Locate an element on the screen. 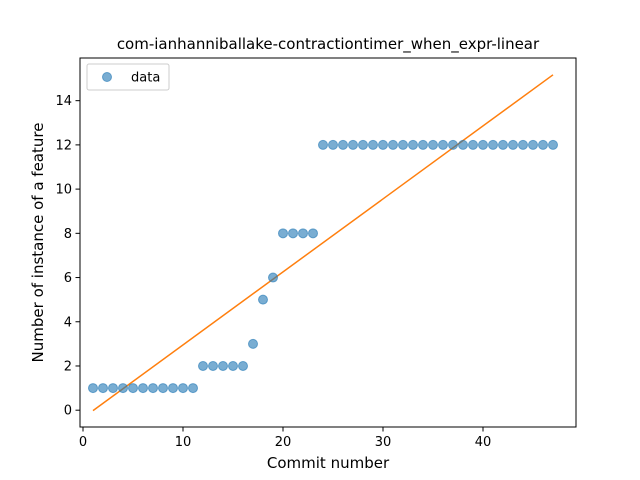 The width and height of the screenshot is (640, 480). x-tick-label: 0 is located at coordinates (83, 442).